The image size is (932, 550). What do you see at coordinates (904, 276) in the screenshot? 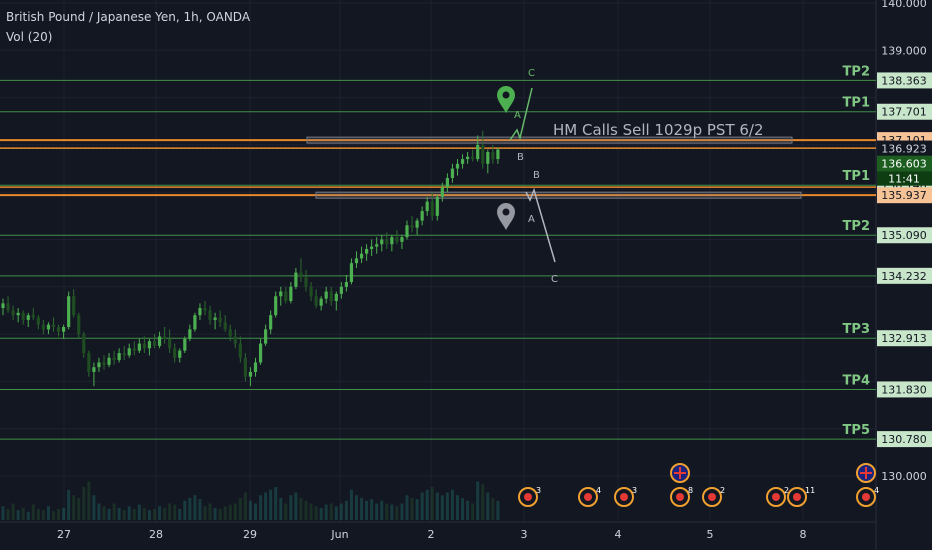
I see `price-tag-value: 134.232` at bounding box center [904, 276].